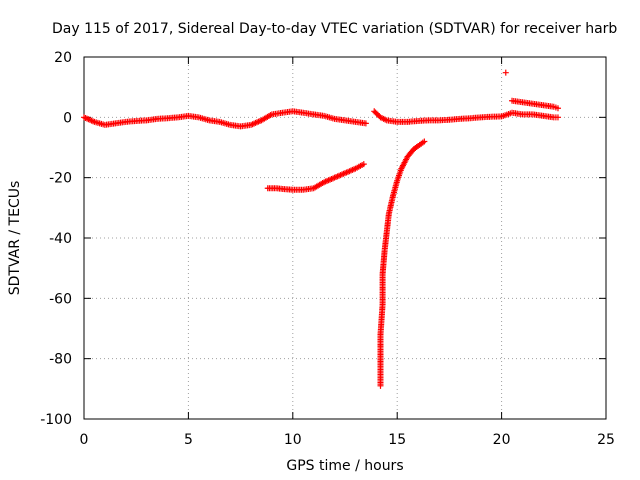 This screenshot has height=480, width=640. What do you see at coordinates (225, 119) in the screenshot?
I see `series-trace-near-zero` at bounding box center [225, 119].